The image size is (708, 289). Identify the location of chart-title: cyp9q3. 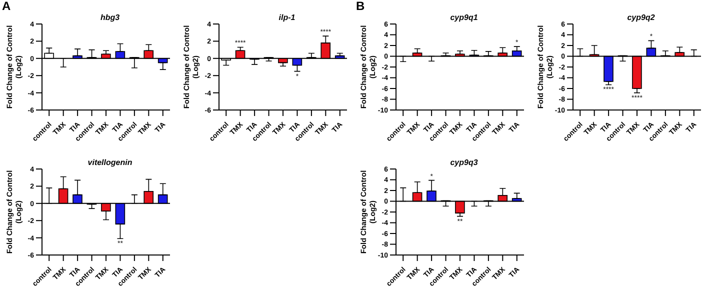
(464, 162).